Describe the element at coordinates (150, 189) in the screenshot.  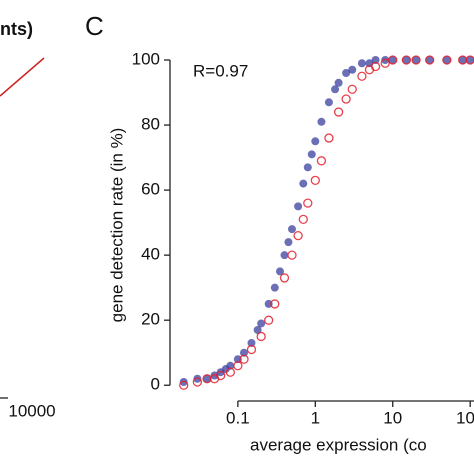
I see `y-tick-label: 60` at that location.